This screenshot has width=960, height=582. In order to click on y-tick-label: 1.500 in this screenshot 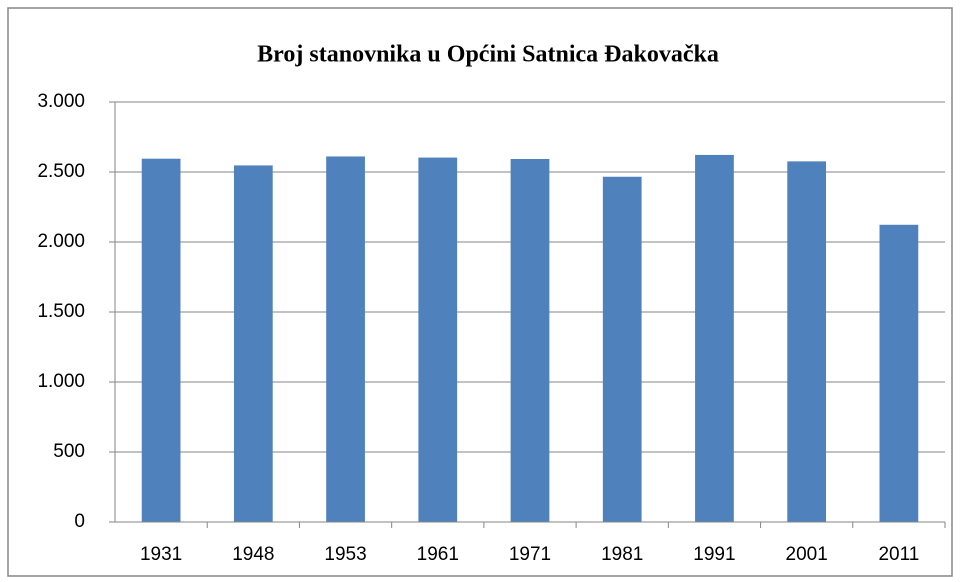, I will do `click(61, 311)`.